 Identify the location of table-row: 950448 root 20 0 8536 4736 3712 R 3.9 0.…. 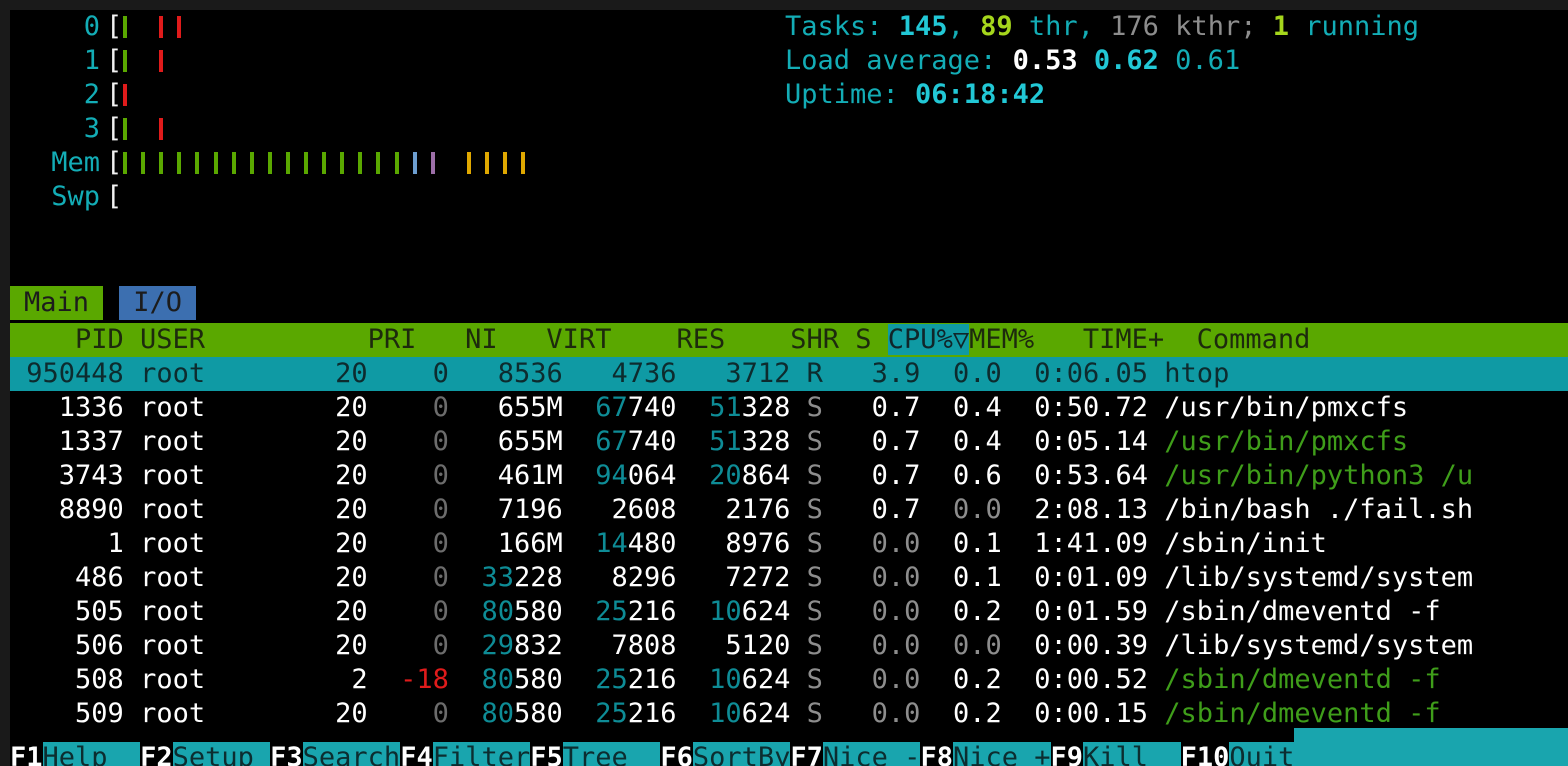
(789, 374).